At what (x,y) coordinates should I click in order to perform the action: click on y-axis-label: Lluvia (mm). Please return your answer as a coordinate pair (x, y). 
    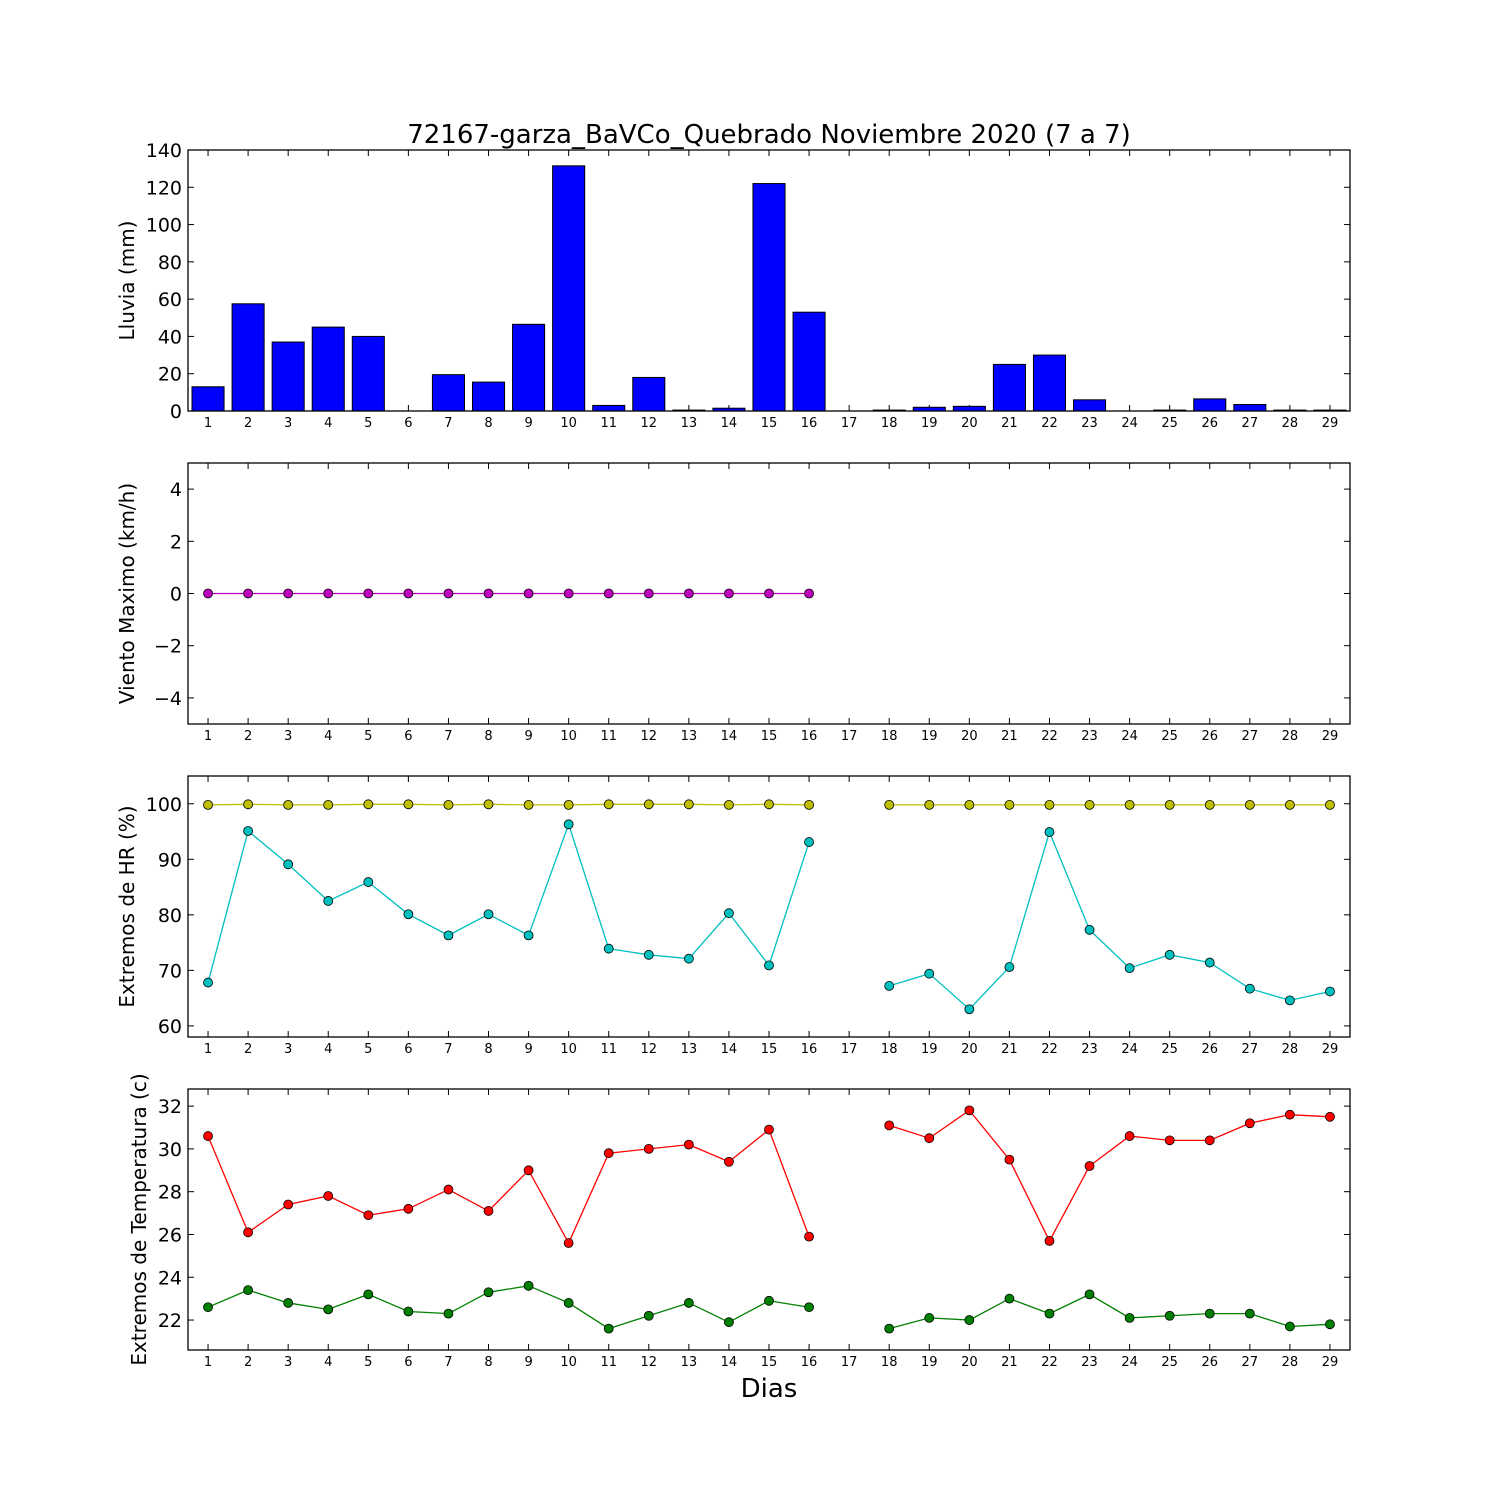
    Looking at the image, I should click on (127, 281).